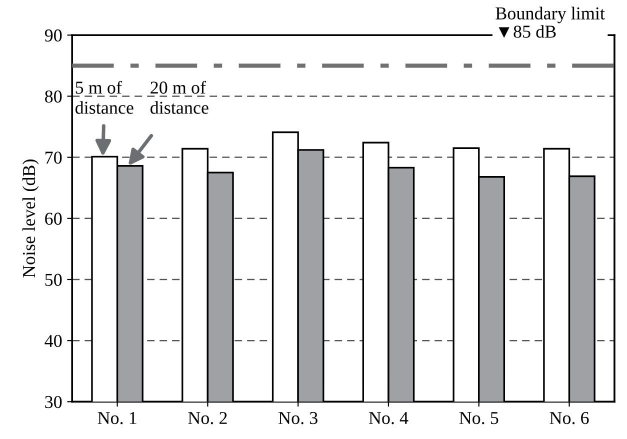 Image resolution: width=627 pixels, height=439 pixels. I want to click on y-tick-label: 60, so click(53, 218).